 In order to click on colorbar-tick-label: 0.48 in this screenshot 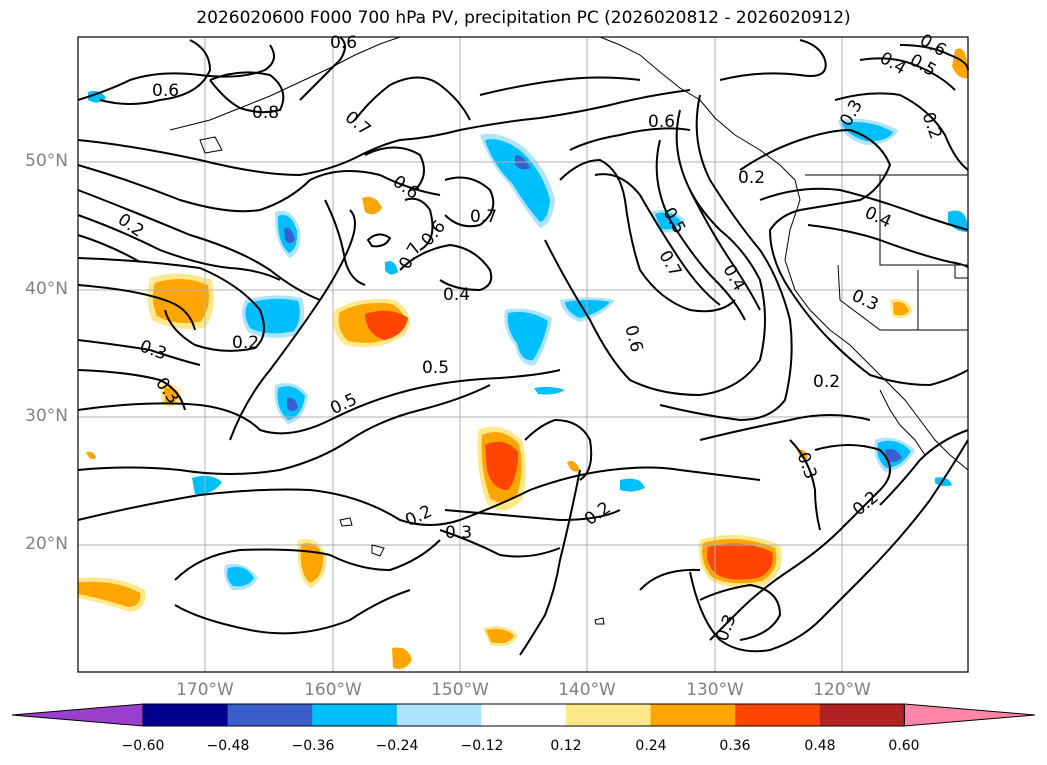, I will do `click(820, 746)`.